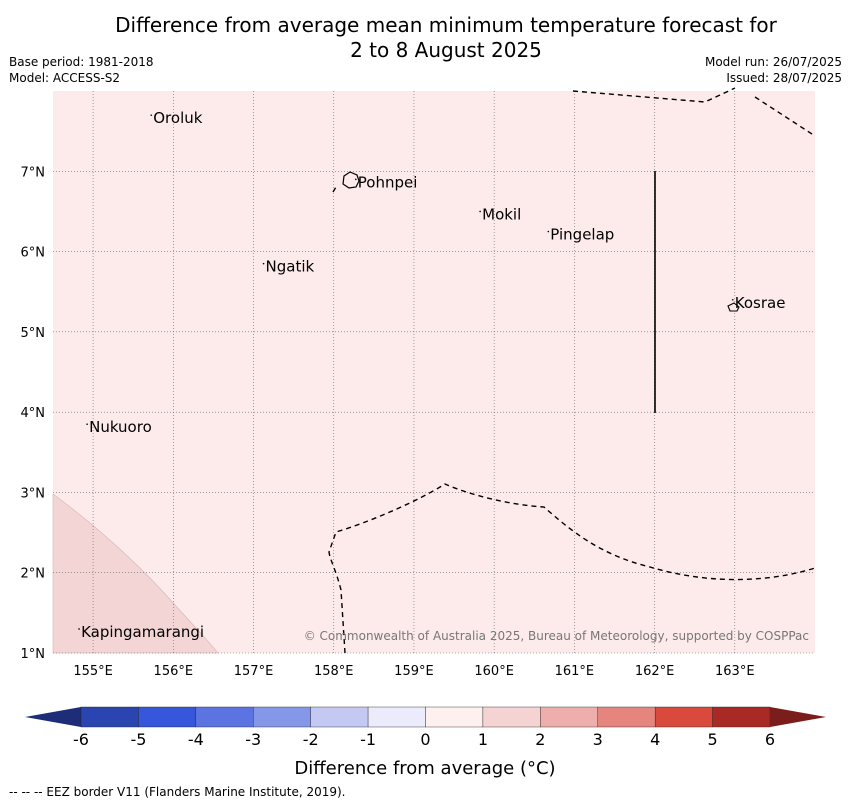 The image size is (850, 804). What do you see at coordinates (290, 267) in the screenshot?
I see `place-label-ngatik: Ngatik` at bounding box center [290, 267].